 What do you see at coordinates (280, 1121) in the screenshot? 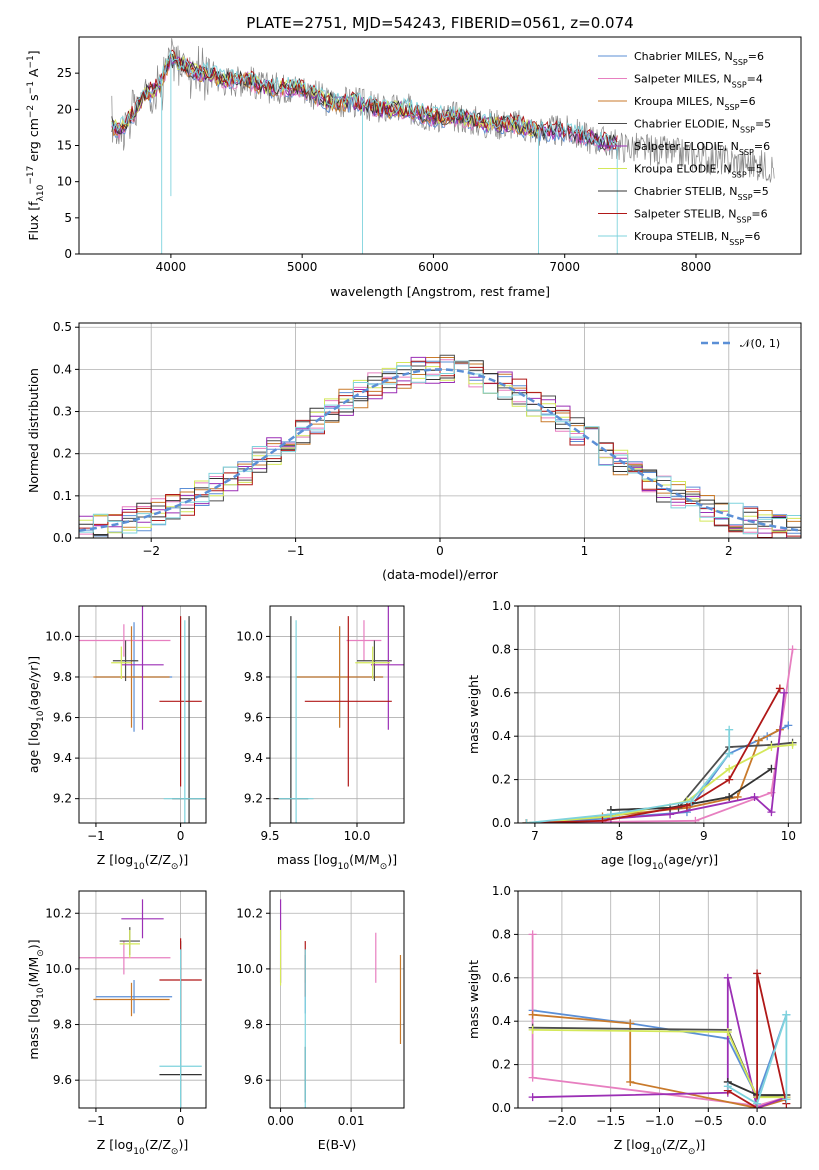
I see `x-tick-label: 0.00` at bounding box center [280, 1121].